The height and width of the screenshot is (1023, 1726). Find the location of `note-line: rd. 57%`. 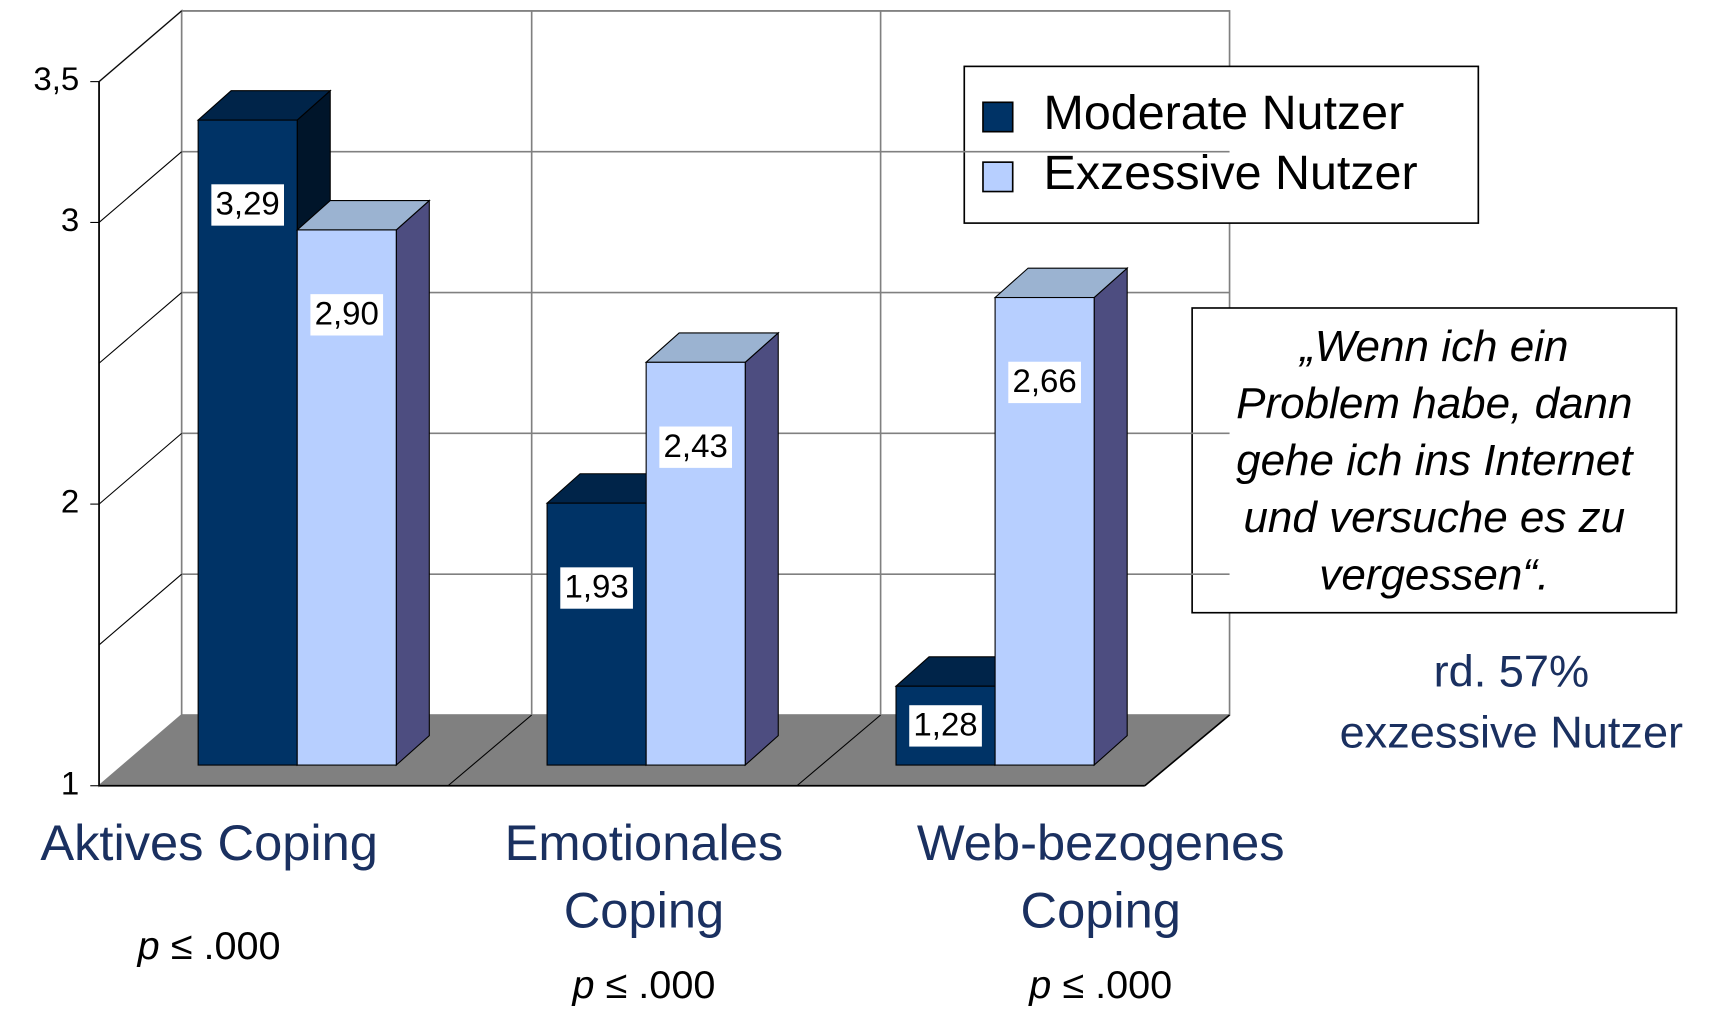

note-line: rd. 57% is located at coordinates (1511, 671).